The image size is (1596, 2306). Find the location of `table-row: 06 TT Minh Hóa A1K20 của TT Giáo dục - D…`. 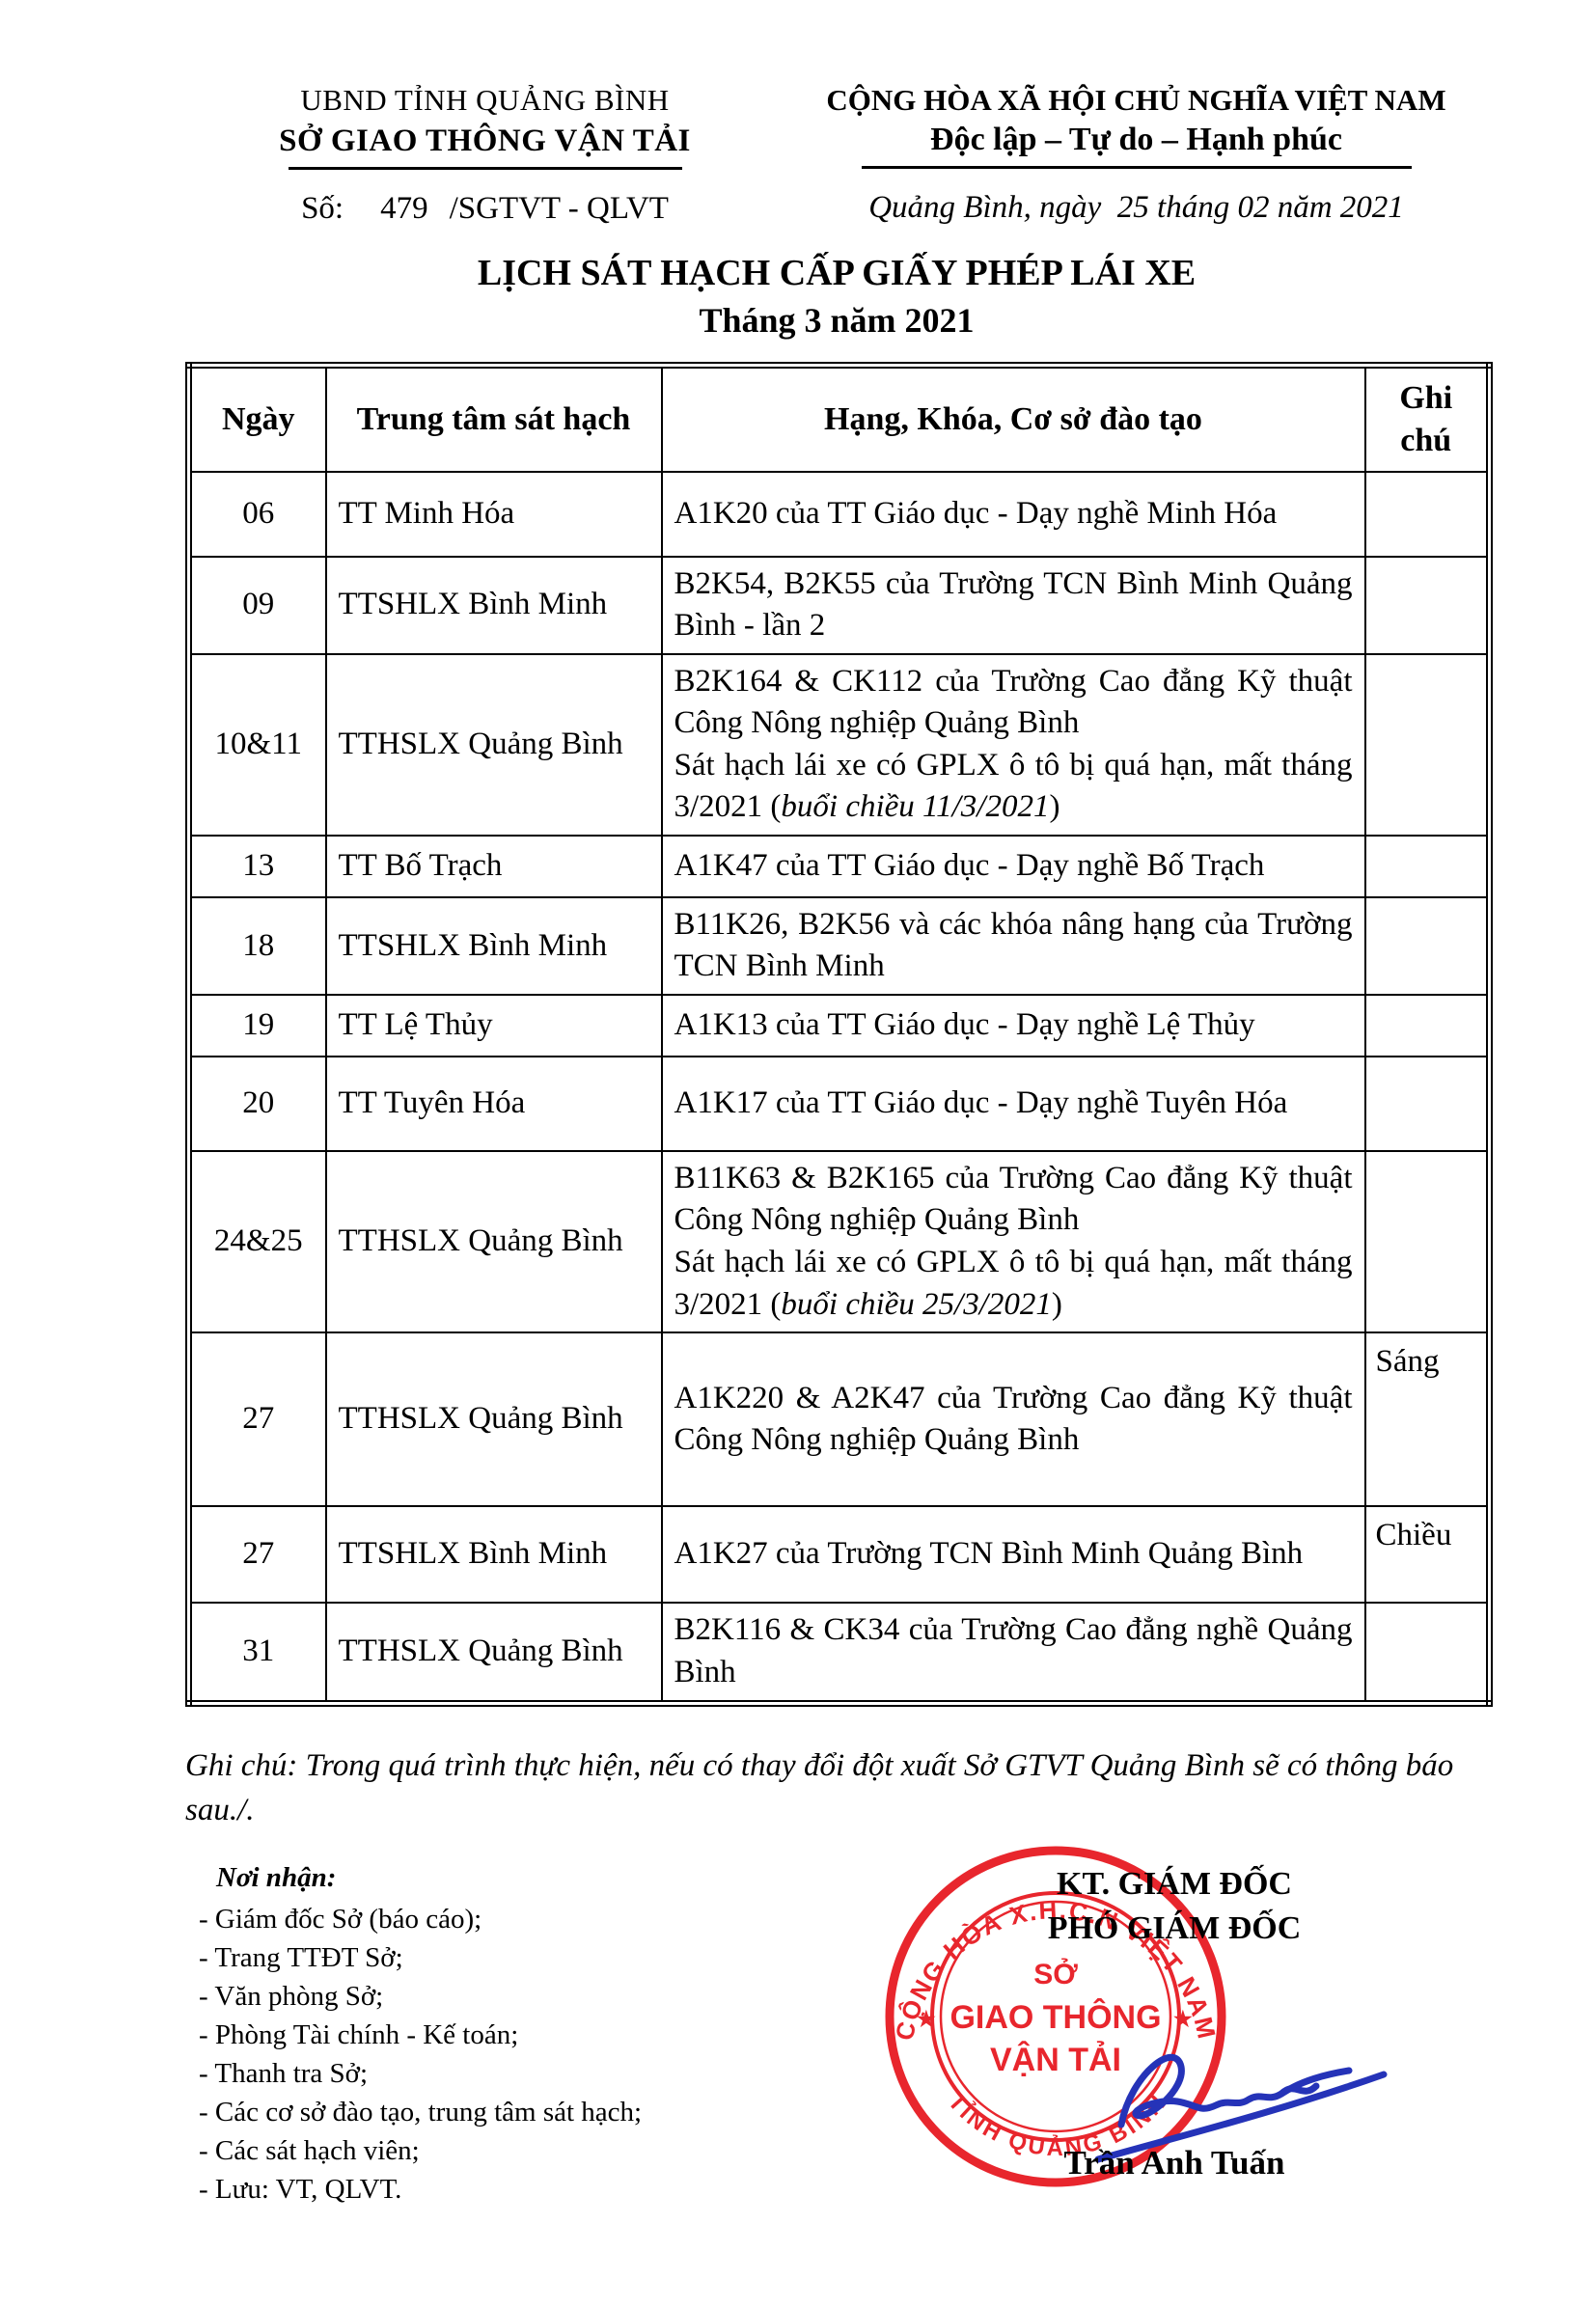

table-row: 06 TT Minh Hóa A1K20 của TT Giáo dục - D… is located at coordinates (839, 514).